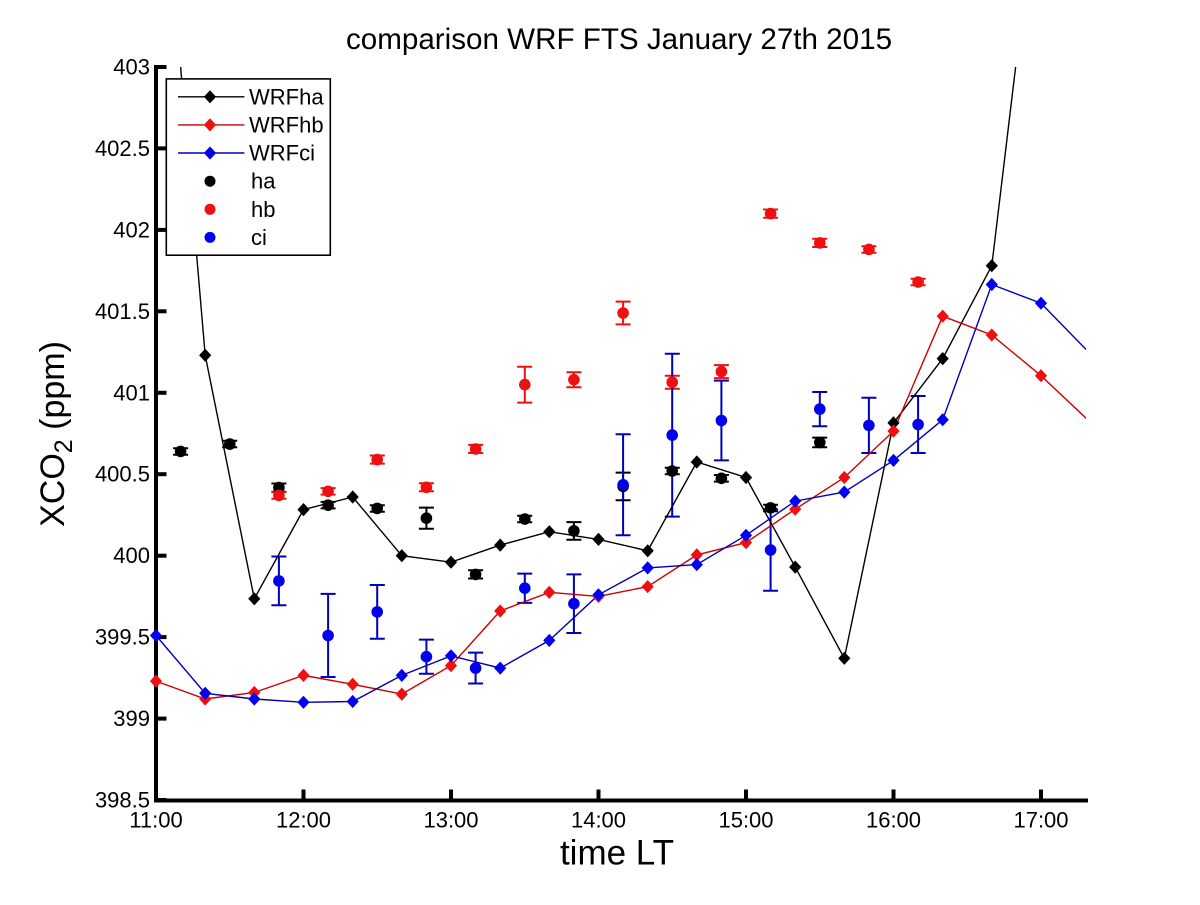  What do you see at coordinates (598, 820) in the screenshot?
I see `svg-text: 14:00` at bounding box center [598, 820].